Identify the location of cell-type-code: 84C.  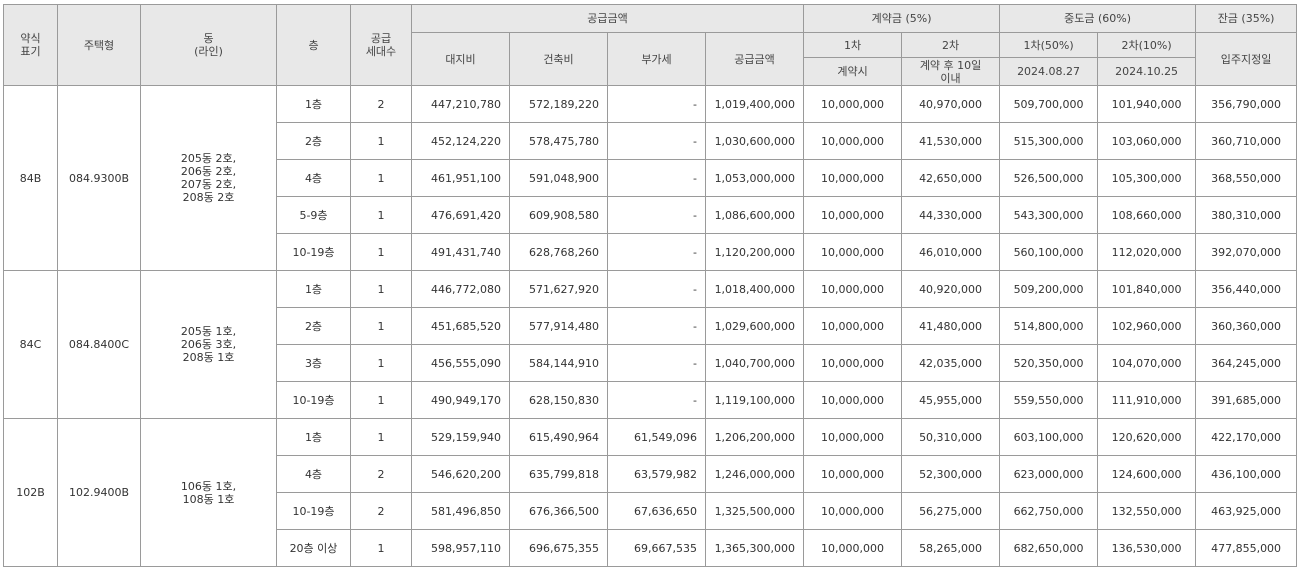
(30, 344).